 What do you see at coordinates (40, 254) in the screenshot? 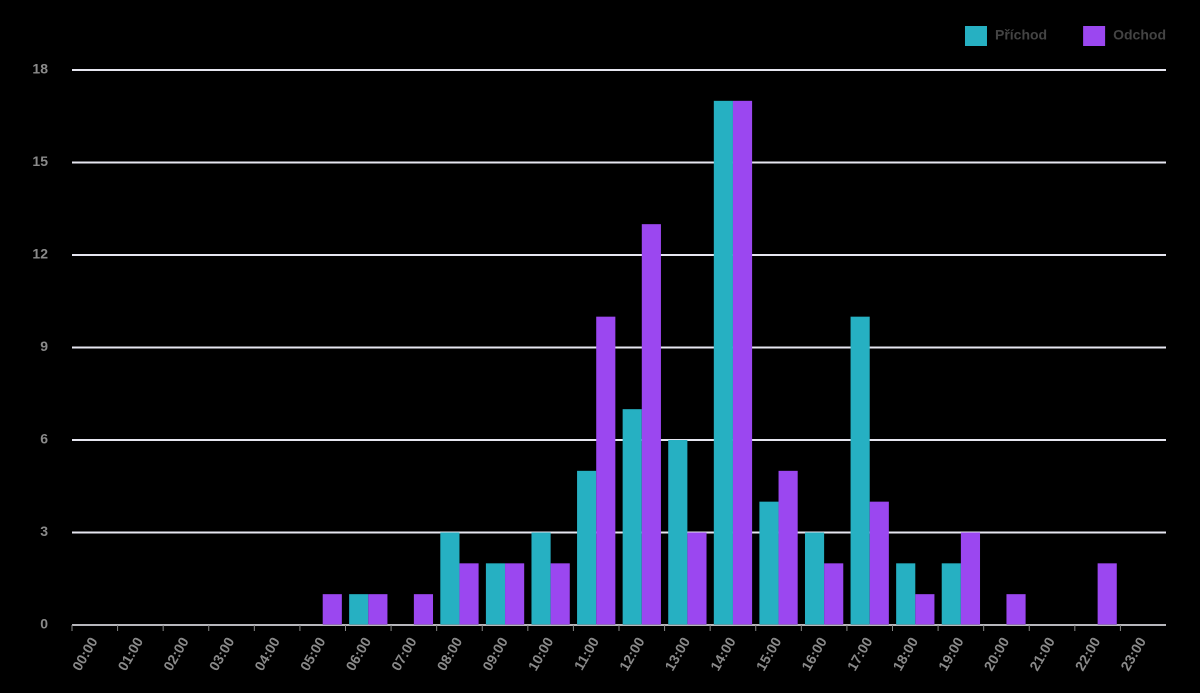
I see `y-tick-label: 12` at bounding box center [40, 254].